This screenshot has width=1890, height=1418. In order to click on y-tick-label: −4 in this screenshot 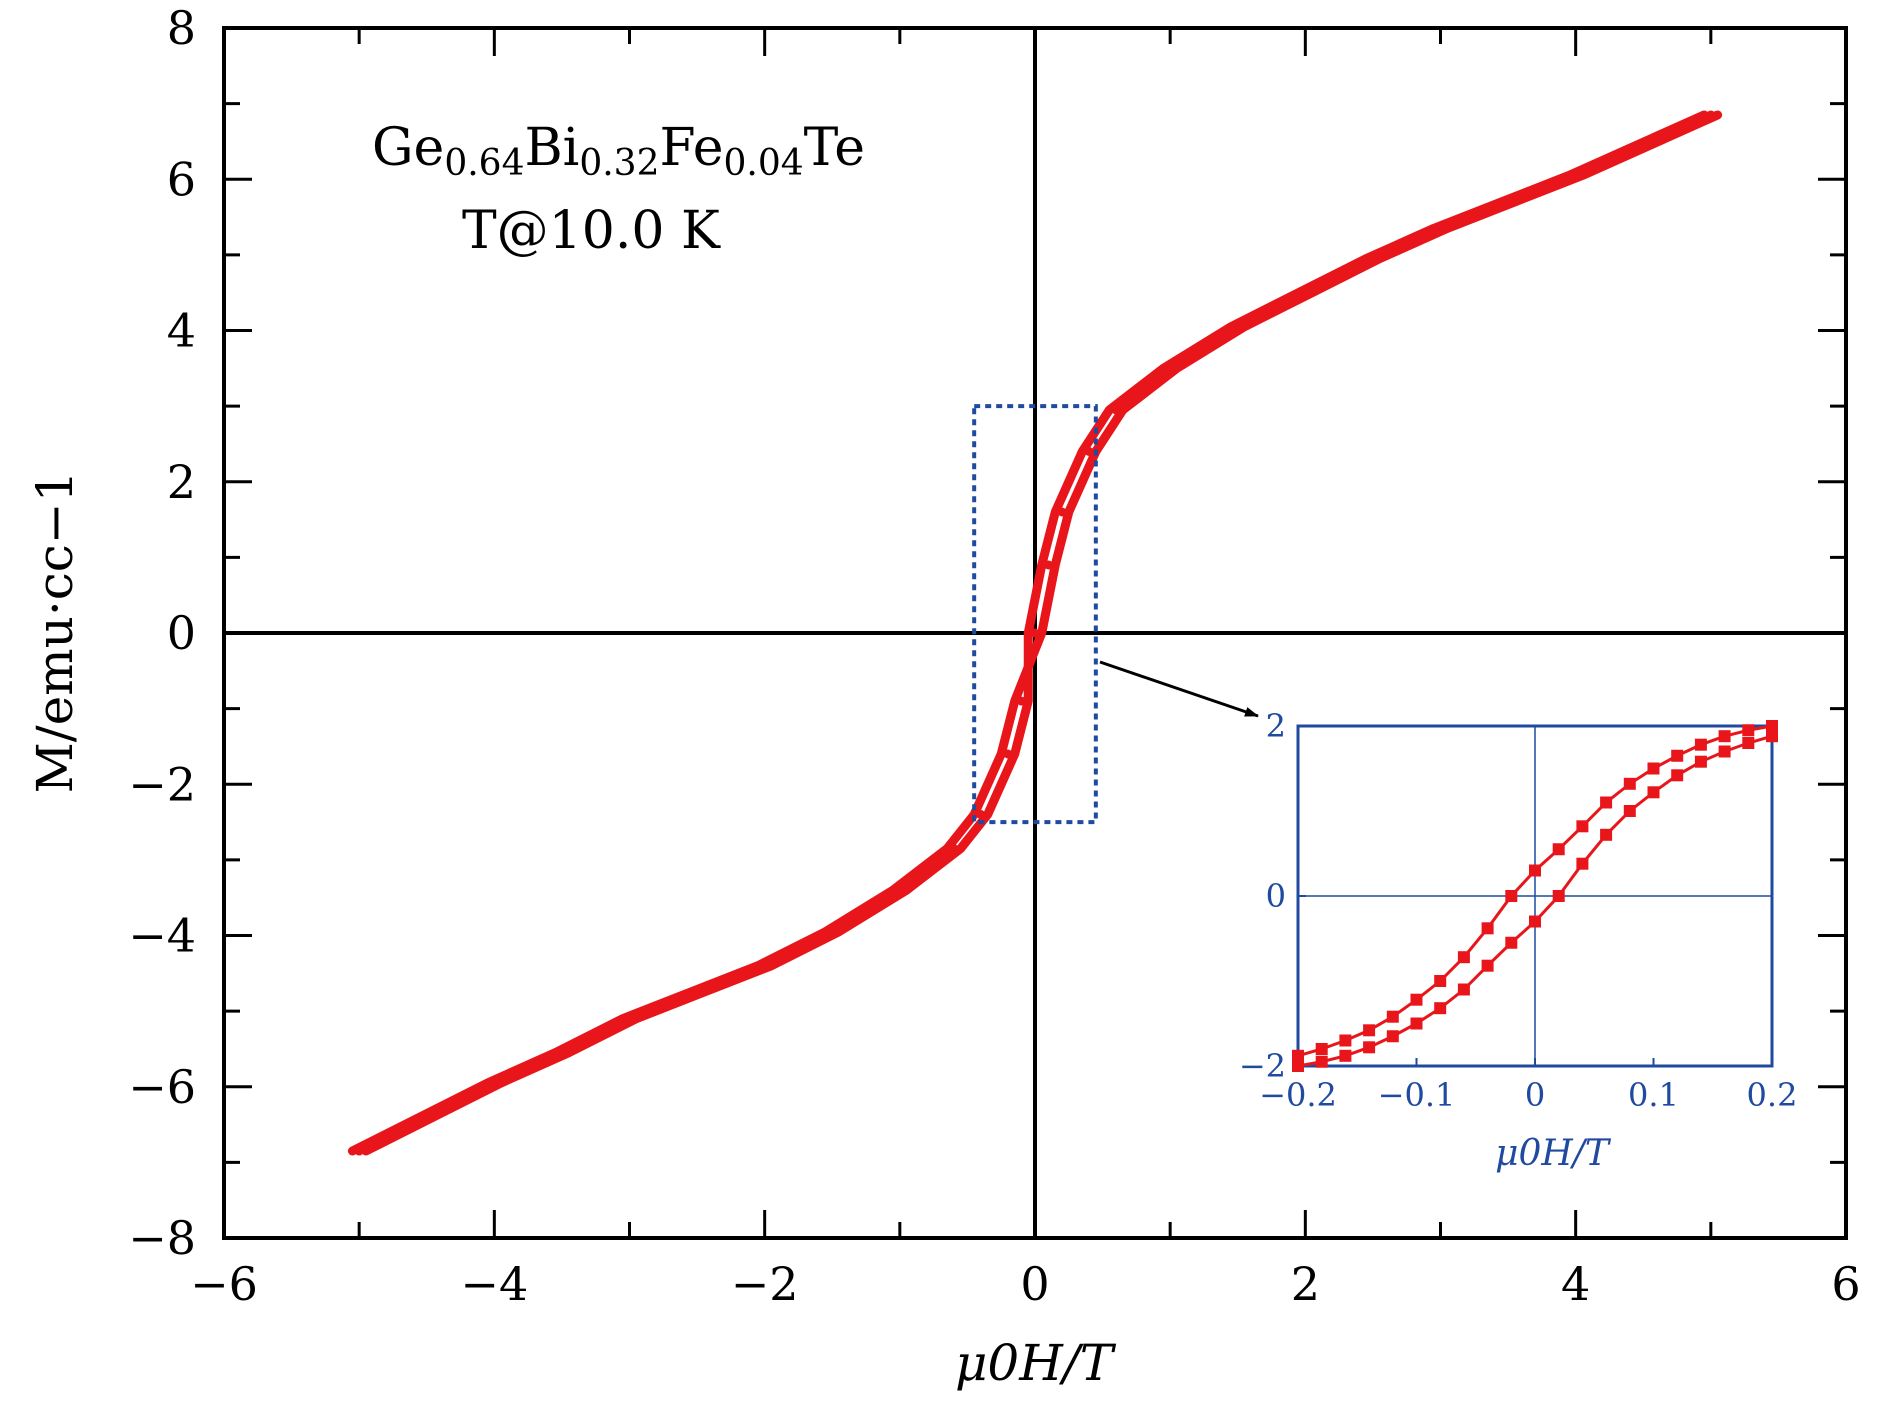, I will do `click(162, 936)`.